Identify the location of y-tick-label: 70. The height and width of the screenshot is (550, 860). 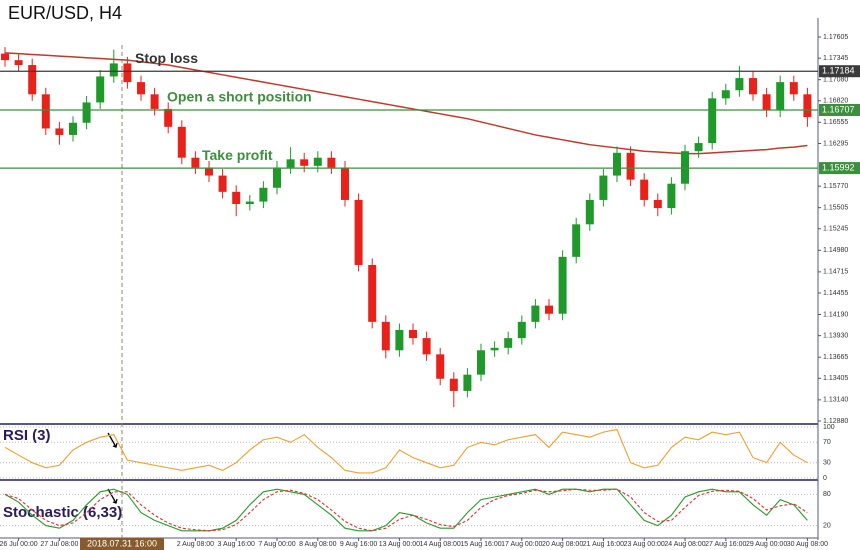
(827, 442).